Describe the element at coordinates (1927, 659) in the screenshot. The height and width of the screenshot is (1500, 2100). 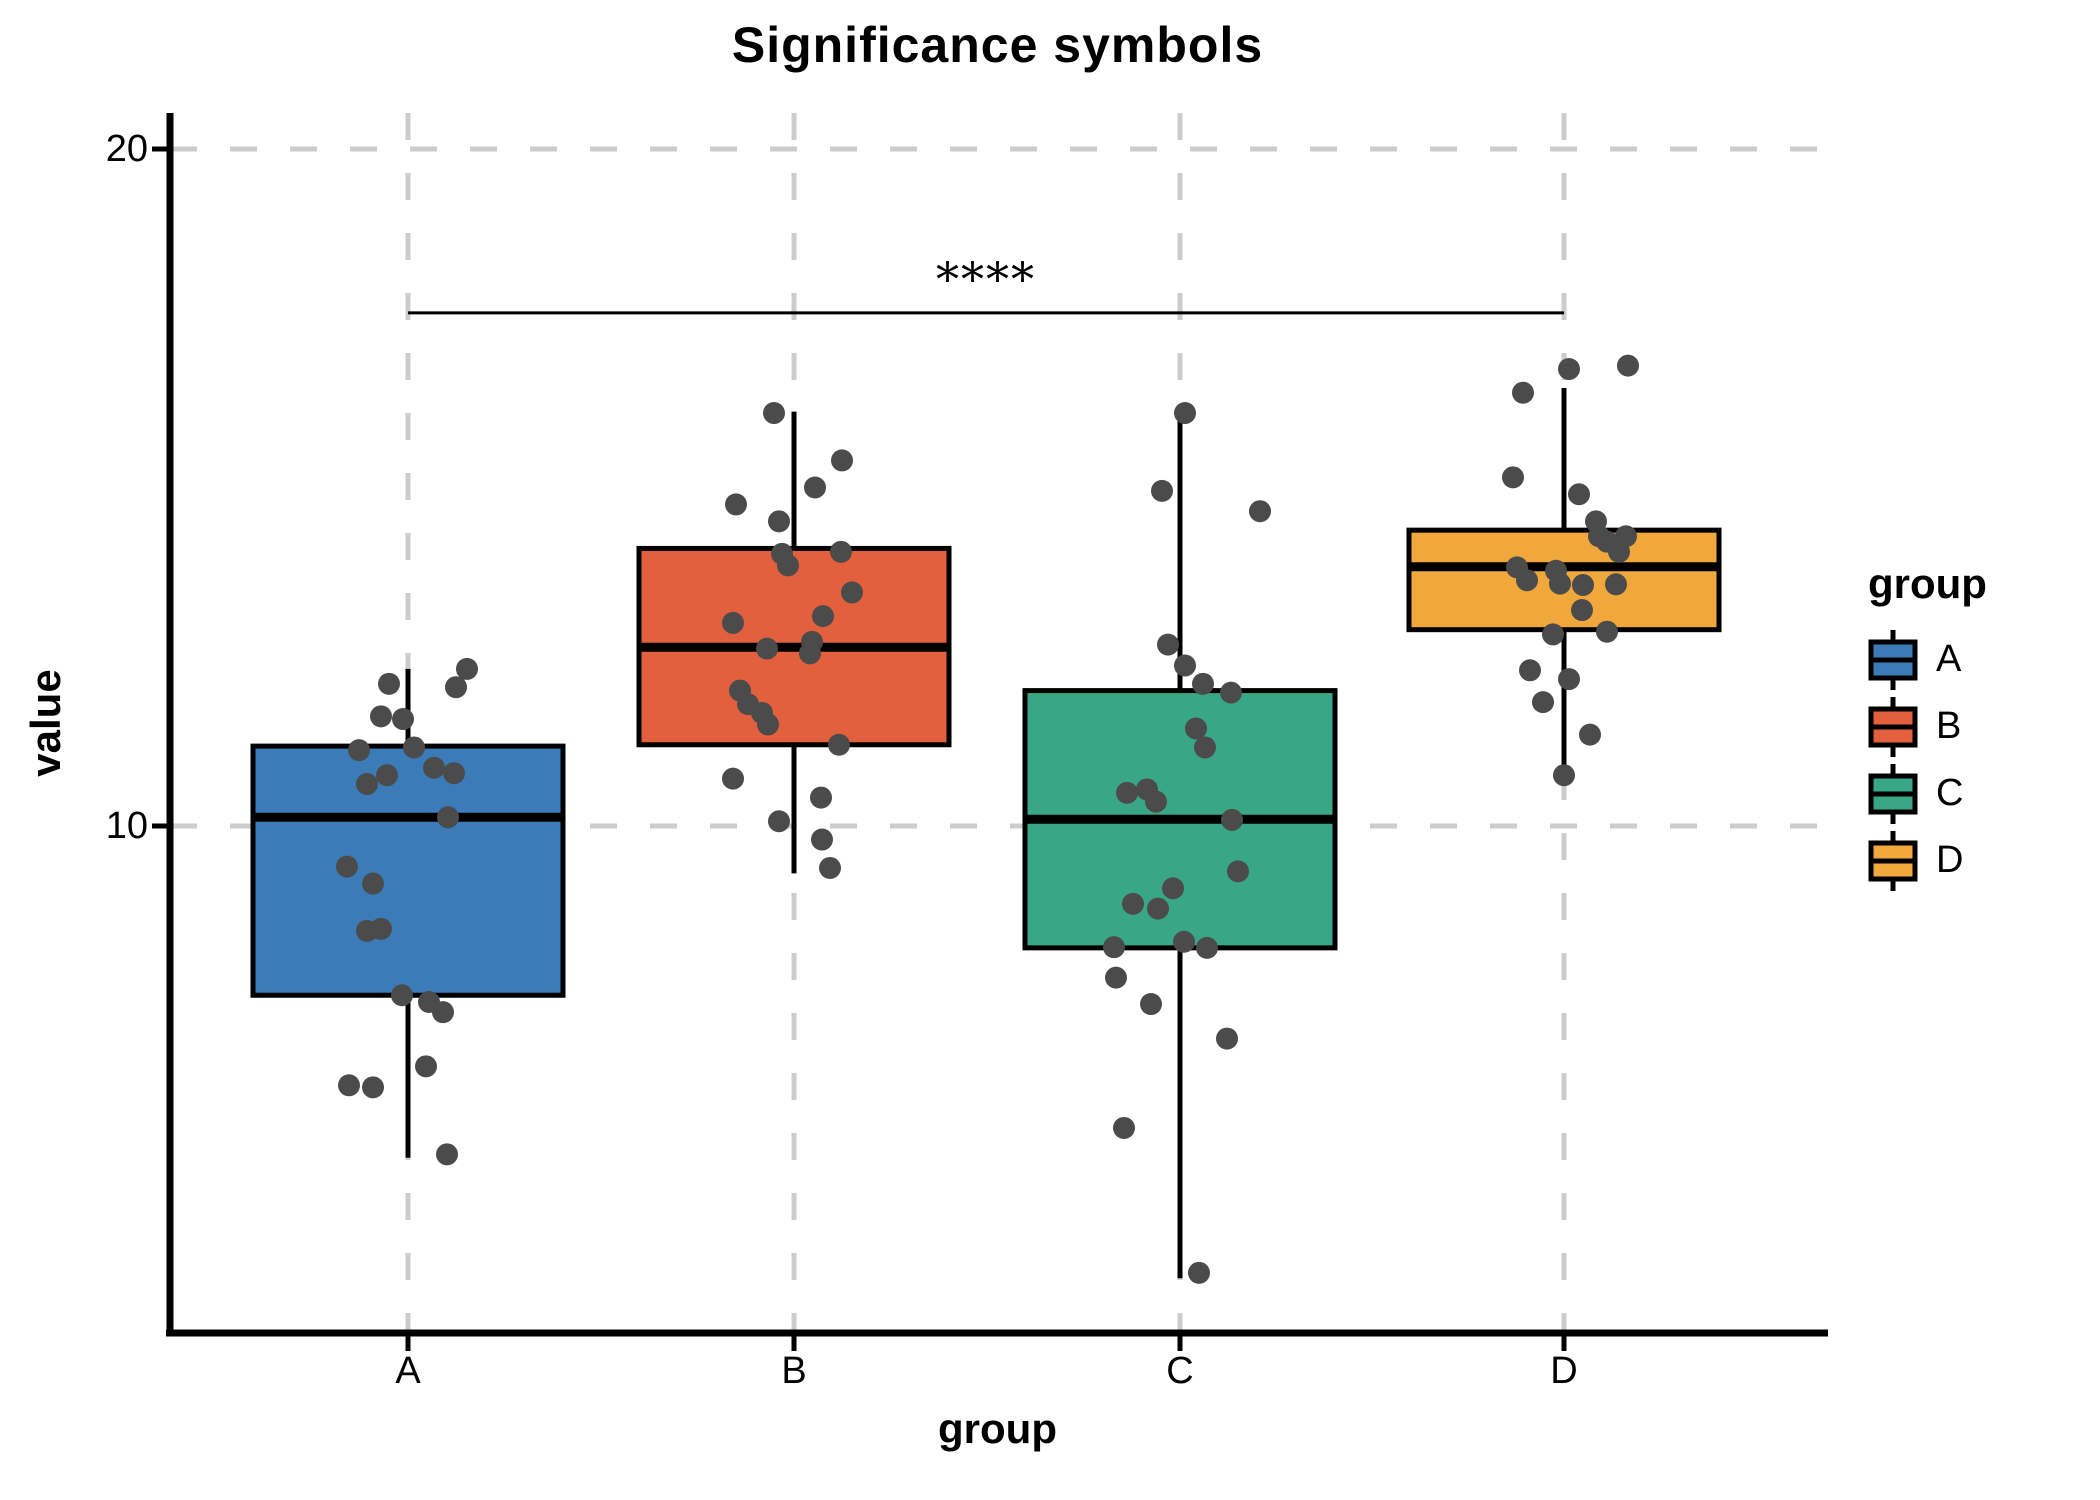
I see `legend-item-A: A` at that location.